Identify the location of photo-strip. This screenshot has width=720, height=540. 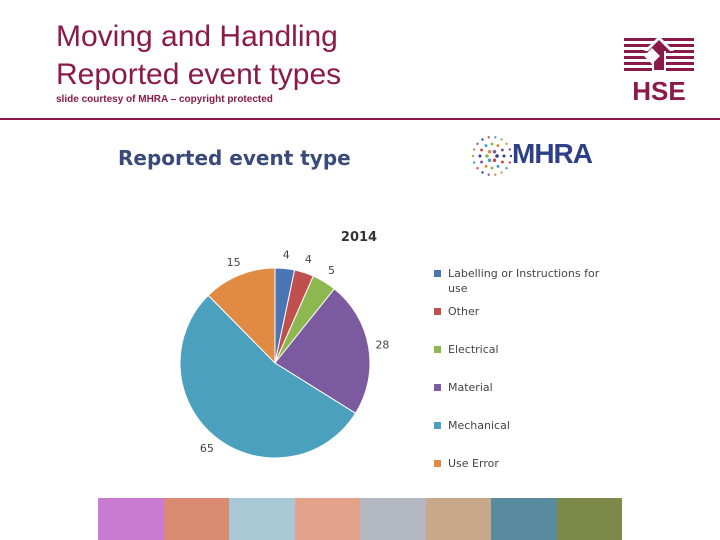
(360, 519).